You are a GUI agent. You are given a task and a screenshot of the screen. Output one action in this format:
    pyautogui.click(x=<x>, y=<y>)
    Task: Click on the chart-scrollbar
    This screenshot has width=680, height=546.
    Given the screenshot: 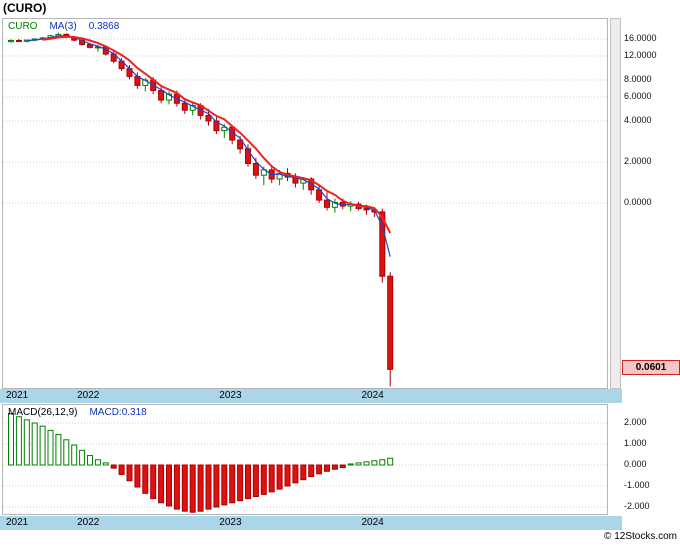 What is the action you would take?
    pyautogui.click(x=615, y=203)
    